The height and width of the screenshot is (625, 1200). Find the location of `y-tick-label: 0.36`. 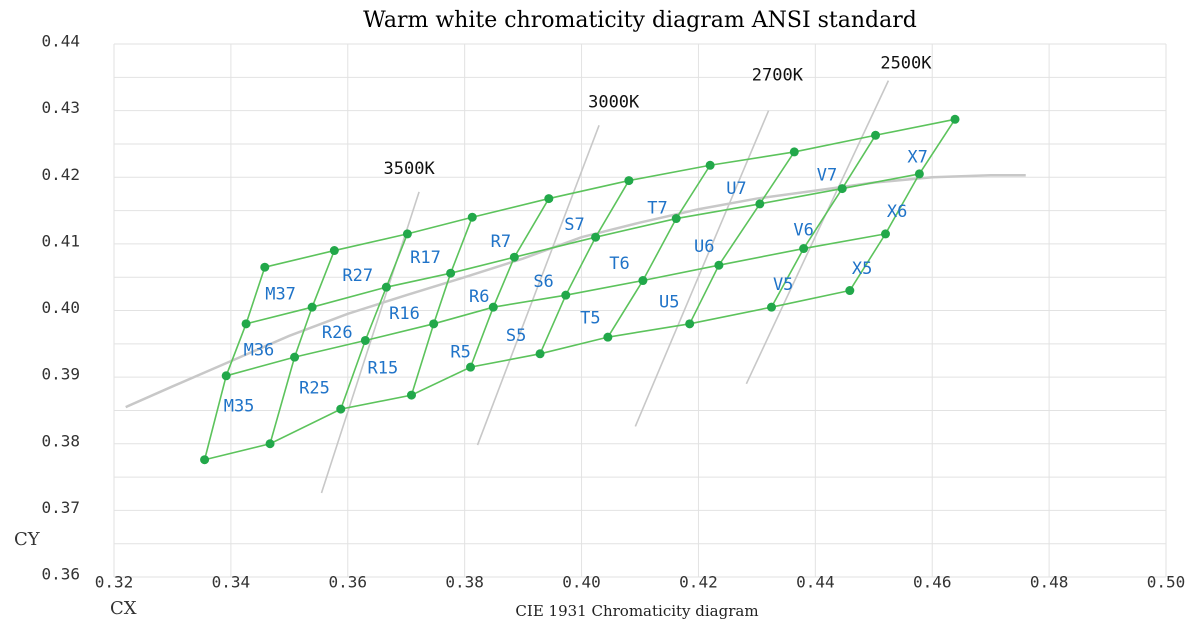

y-tick-label: 0.36 is located at coordinates (60, 574).